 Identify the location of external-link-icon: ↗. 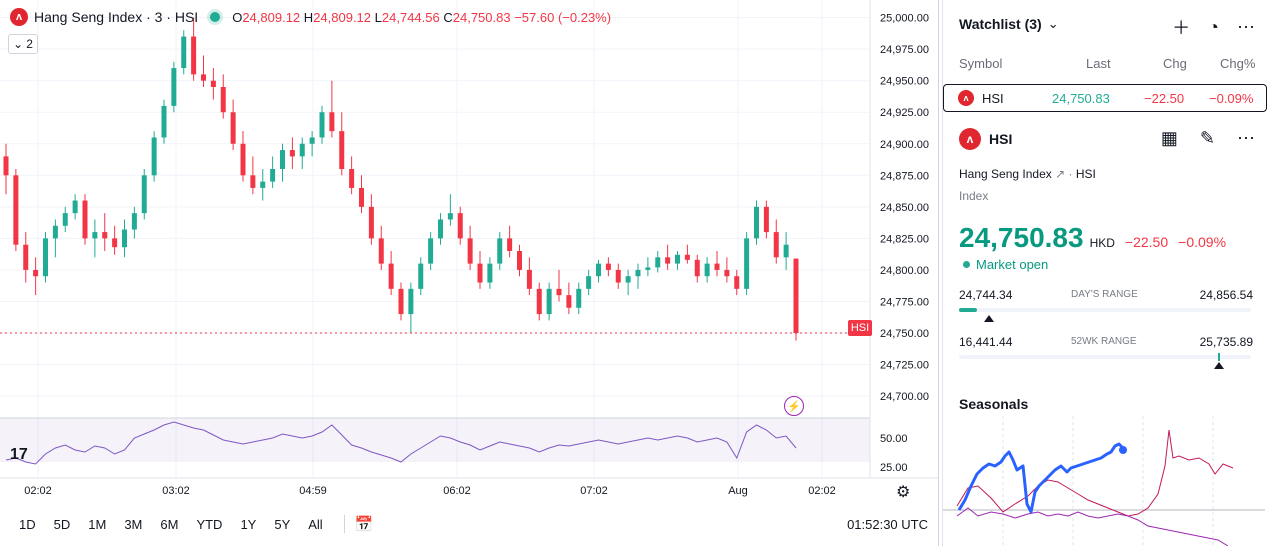
(1060, 174).